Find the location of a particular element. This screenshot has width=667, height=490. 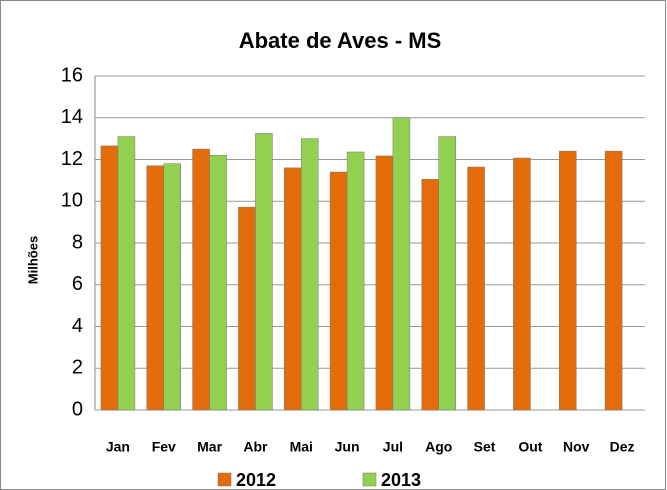

x-tick-label: Mai is located at coordinates (301, 447).